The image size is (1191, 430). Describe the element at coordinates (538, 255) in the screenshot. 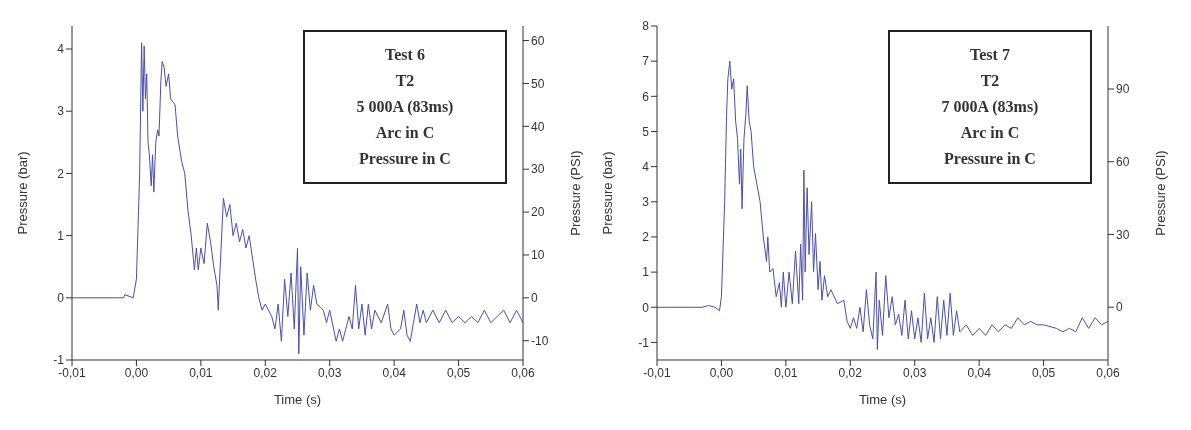

I see `y2-tick-label: 10` at that location.